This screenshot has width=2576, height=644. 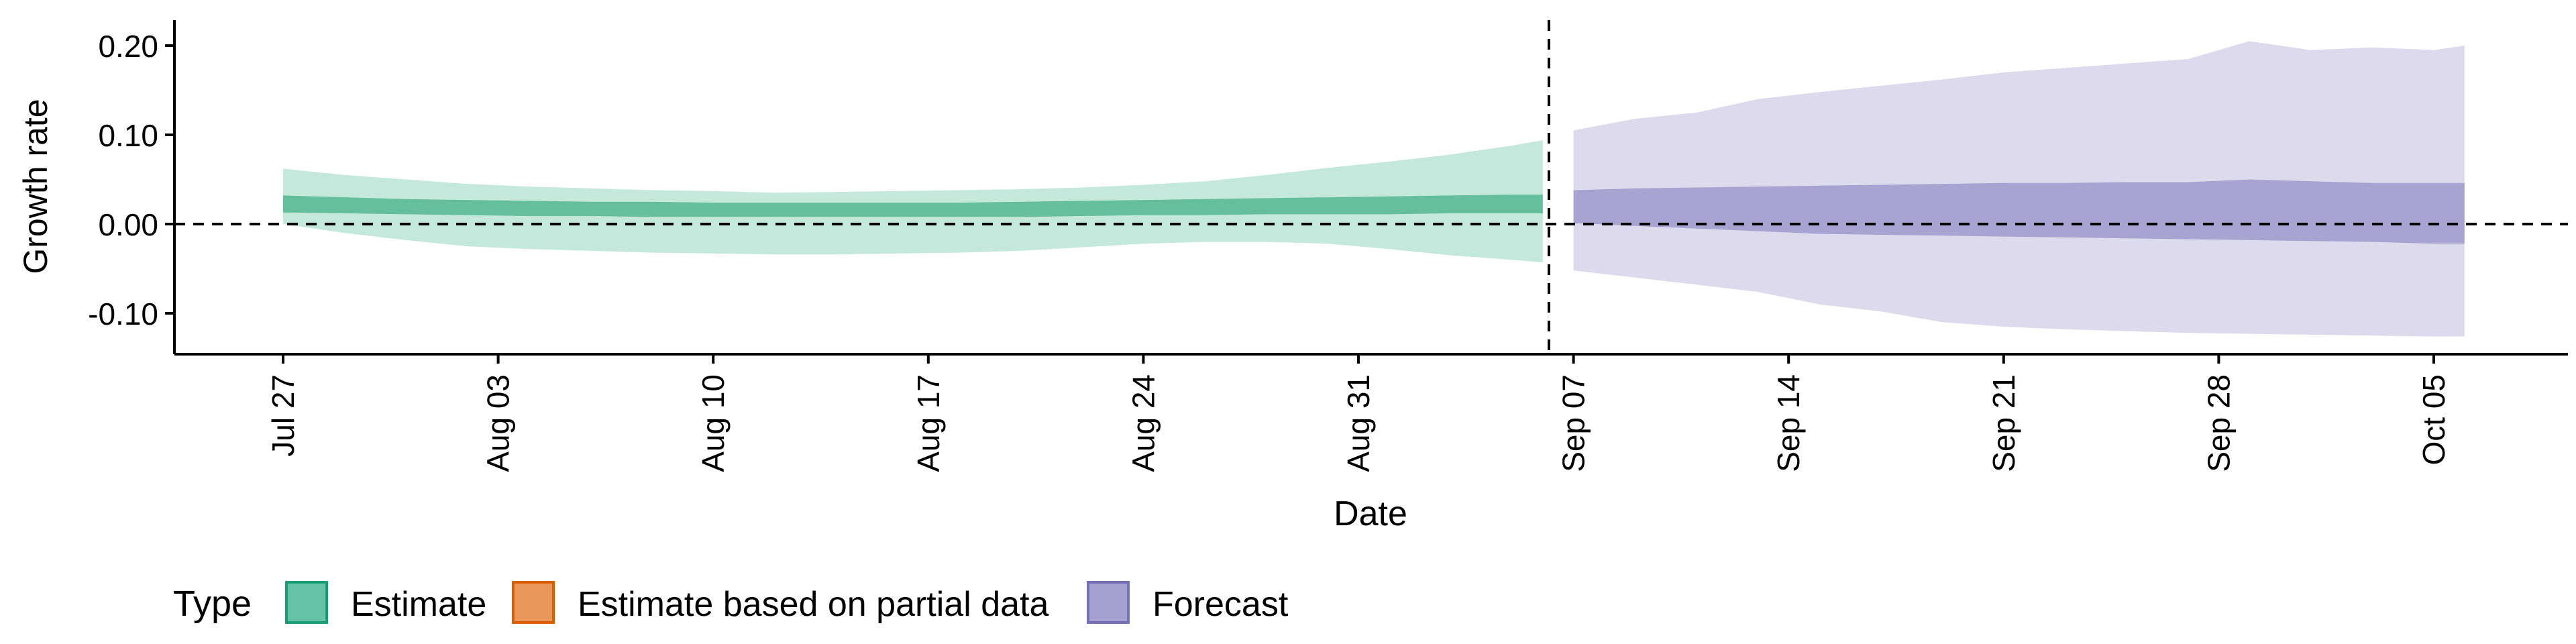 I want to click on legend-label: Forecast, so click(x=1220, y=604).